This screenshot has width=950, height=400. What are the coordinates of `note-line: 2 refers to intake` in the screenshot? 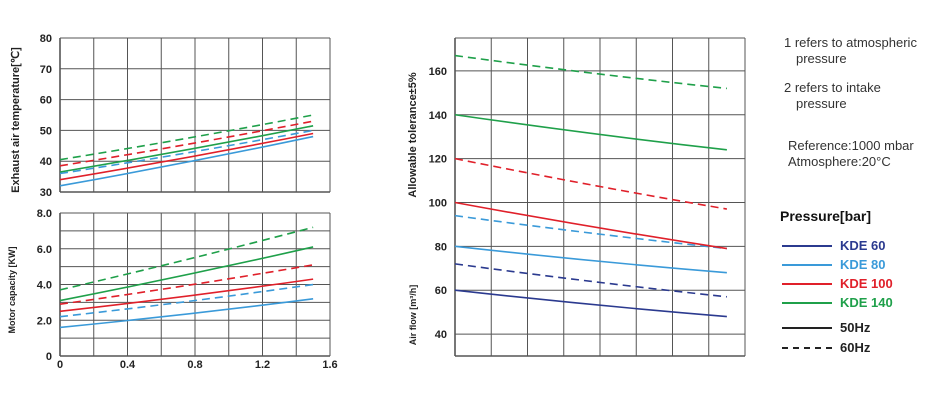 It's located at (832, 87).